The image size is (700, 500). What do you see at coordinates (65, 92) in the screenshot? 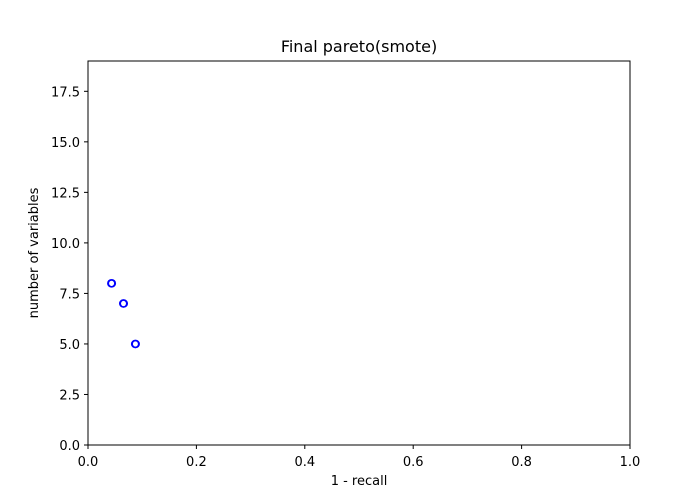
I see `y-tick-label: 17.5` at bounding box center [65, 92].